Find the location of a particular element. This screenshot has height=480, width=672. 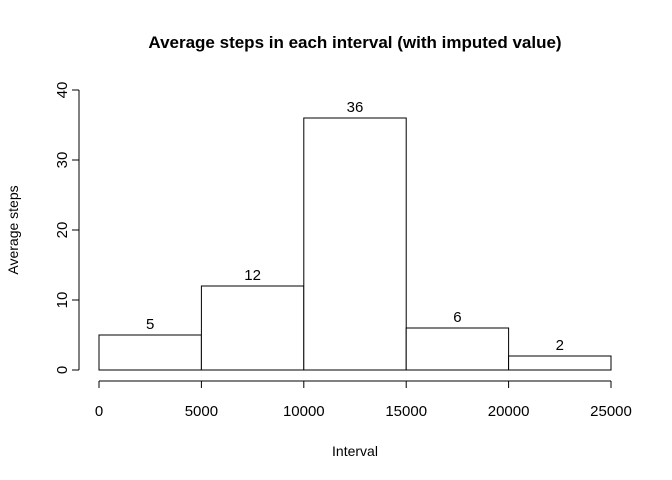

bar-value-label-1: 12 is located at coordinates (252, 275).